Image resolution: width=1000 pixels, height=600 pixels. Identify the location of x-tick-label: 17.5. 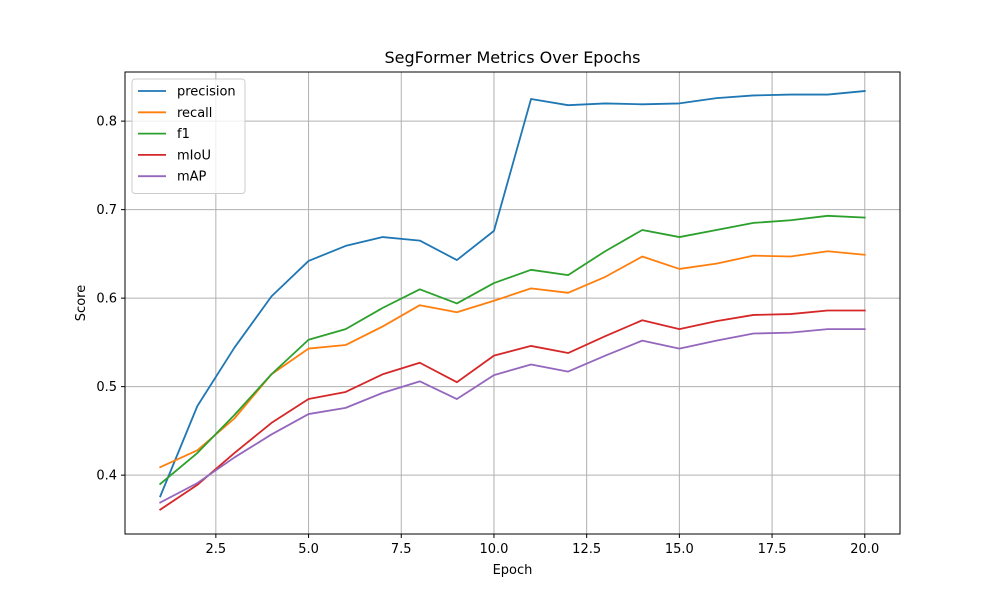
(772, 549).